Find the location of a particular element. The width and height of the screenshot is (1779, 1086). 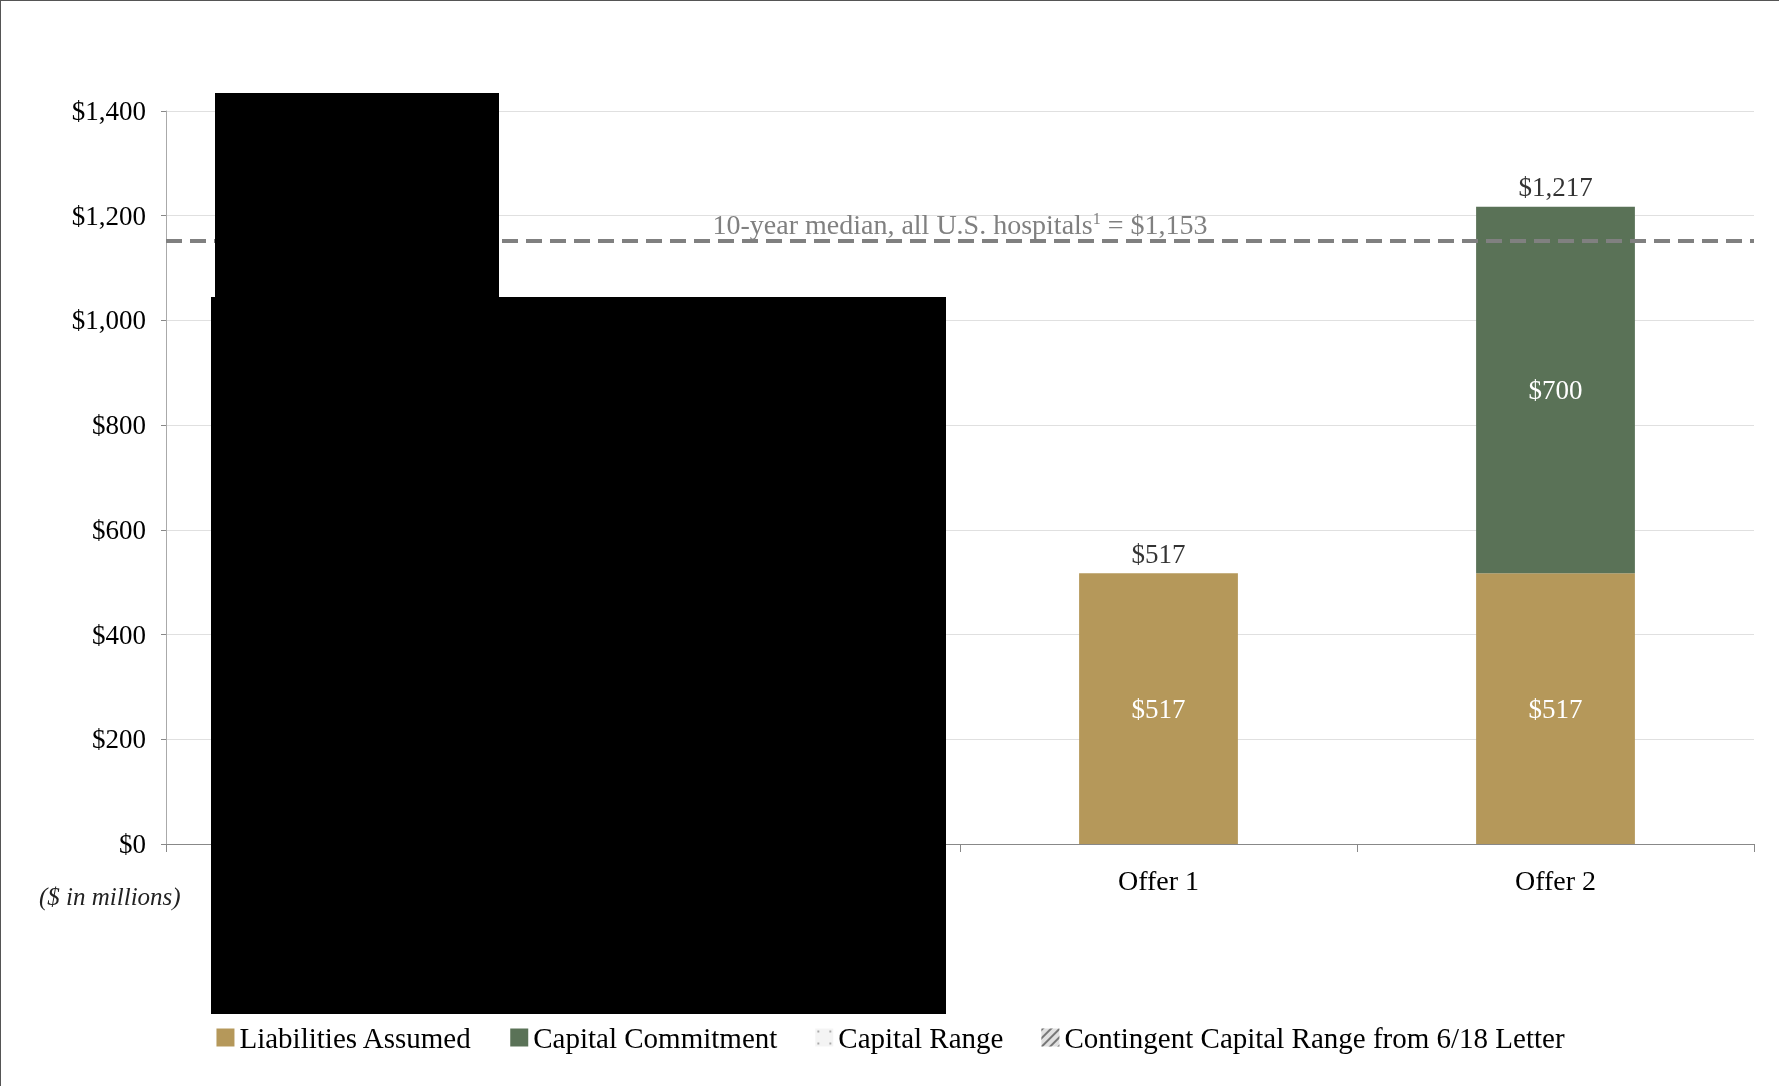

y-tick-label: $400 is located at coordinates (119, 634).